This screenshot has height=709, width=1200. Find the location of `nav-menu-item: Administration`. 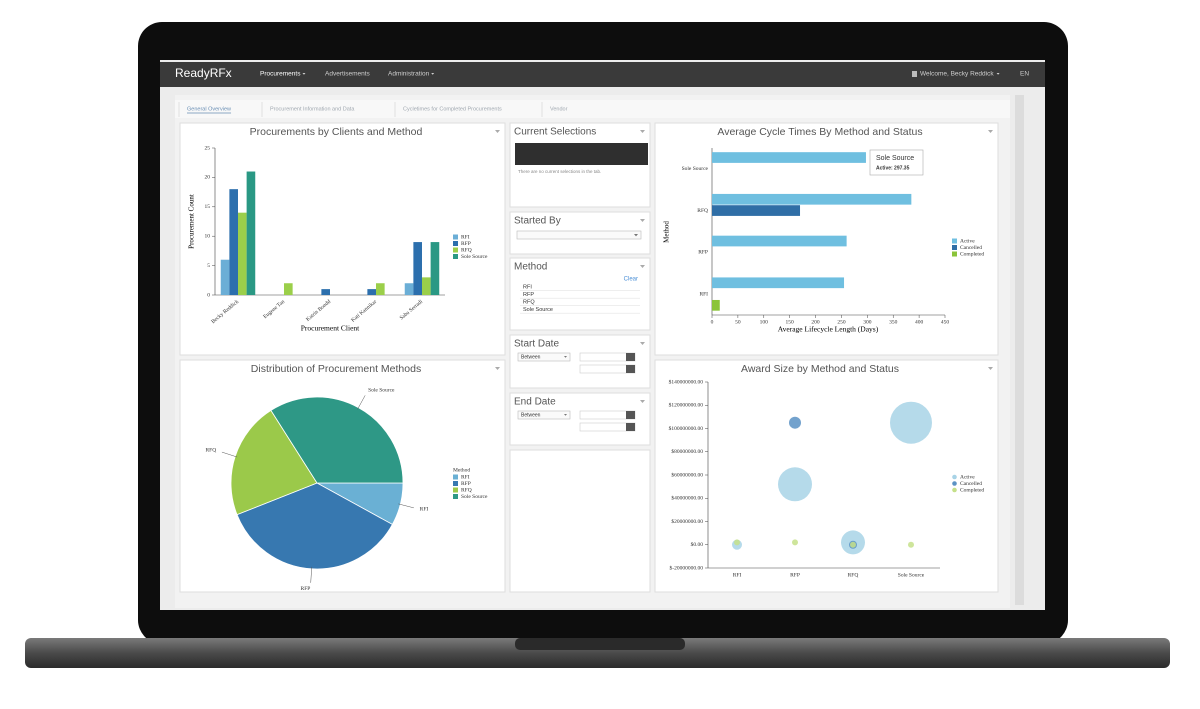

nav-menu-item: Administration is located at coordinates (409, 74).